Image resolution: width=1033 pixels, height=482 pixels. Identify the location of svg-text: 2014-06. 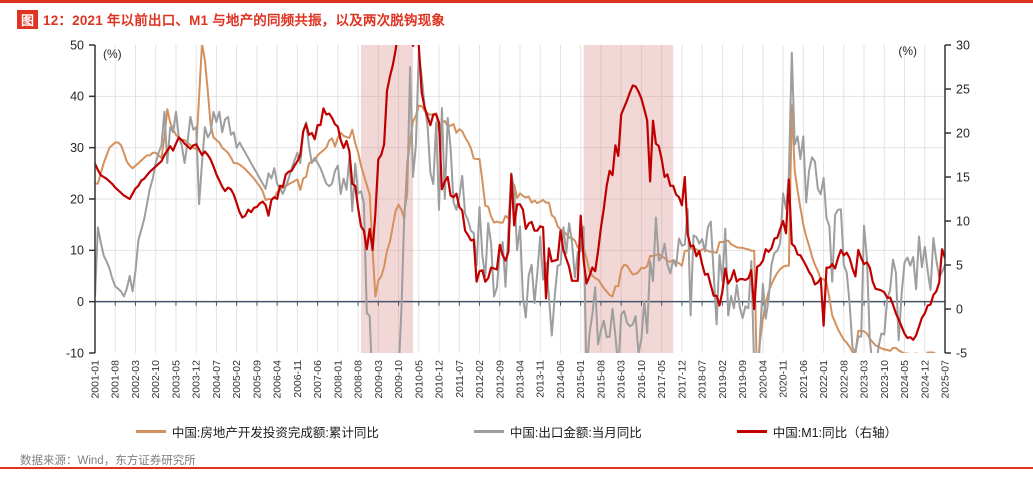
(561, 379).